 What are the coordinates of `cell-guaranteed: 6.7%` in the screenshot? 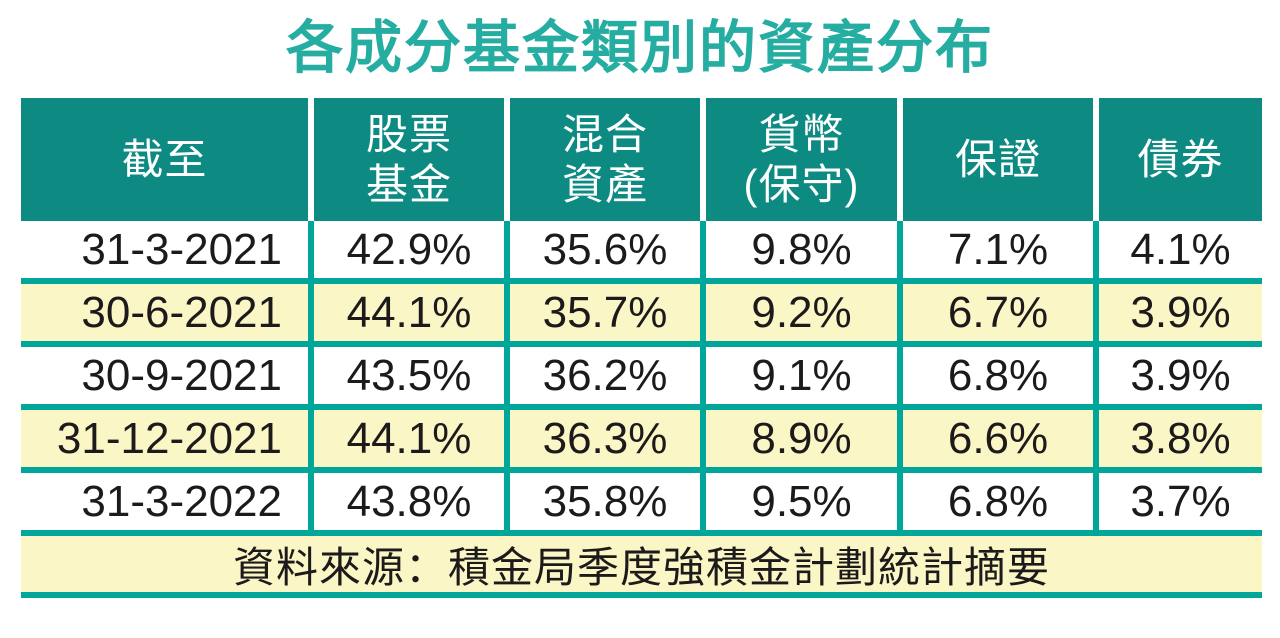 It's located at (998, 312).